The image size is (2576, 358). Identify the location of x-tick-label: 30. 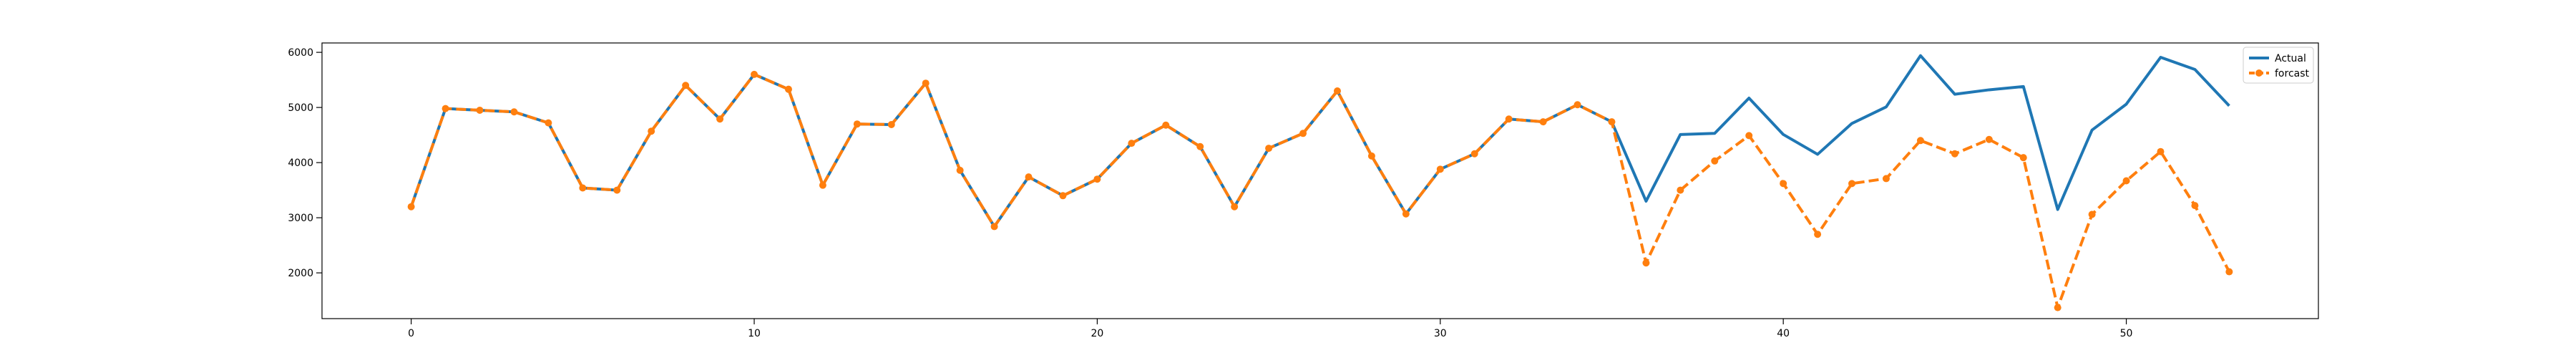
(1440, 333).